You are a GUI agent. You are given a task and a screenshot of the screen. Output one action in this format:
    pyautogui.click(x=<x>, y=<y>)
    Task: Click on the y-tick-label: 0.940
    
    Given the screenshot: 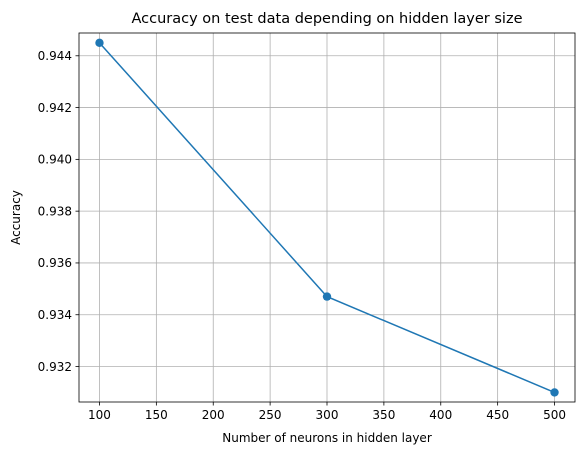 What is the action you would take?
    pyautogui.click(x=55, y=160)
    